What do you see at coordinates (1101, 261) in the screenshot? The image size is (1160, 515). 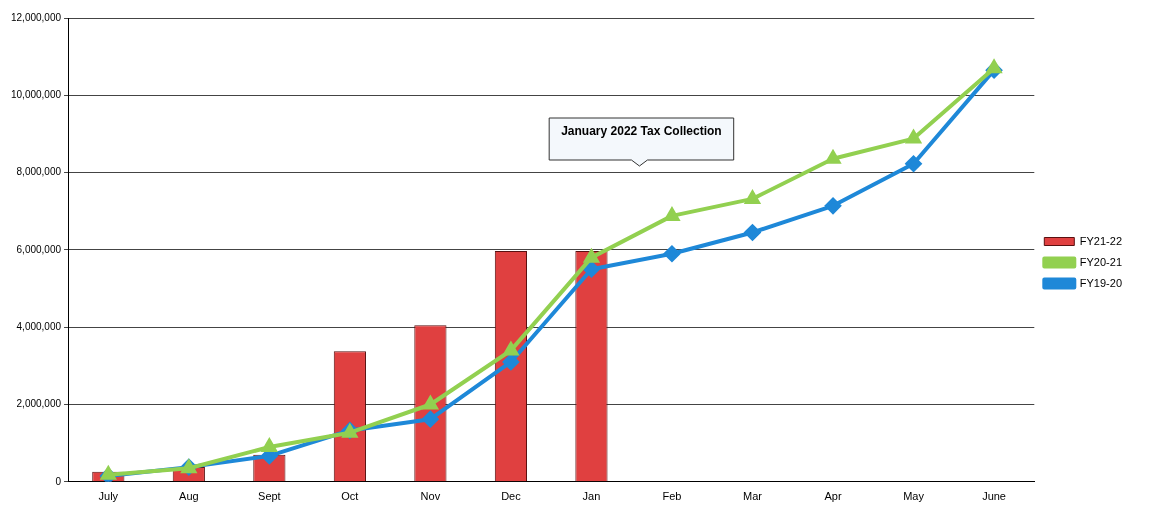 I see `legend-label: FY20-21` at bounding box center [1101, 261].